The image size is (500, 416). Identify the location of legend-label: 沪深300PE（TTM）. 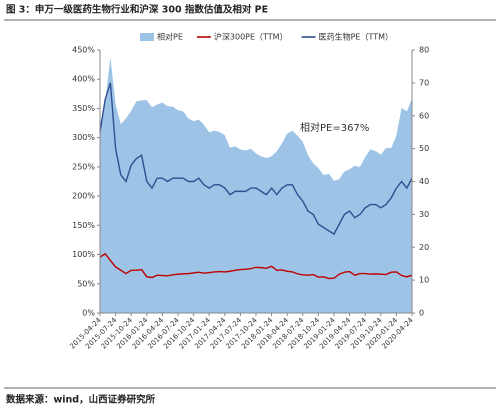
(251, 37).